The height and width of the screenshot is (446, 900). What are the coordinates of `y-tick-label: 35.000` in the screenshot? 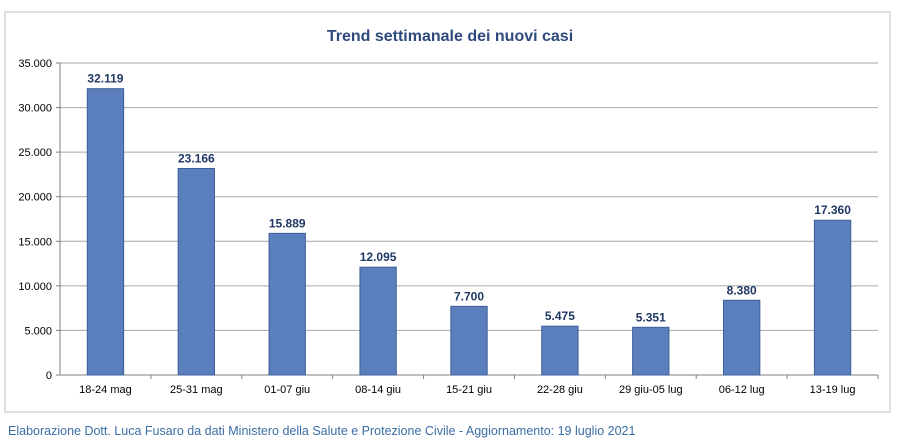 It's located at (35, 64).